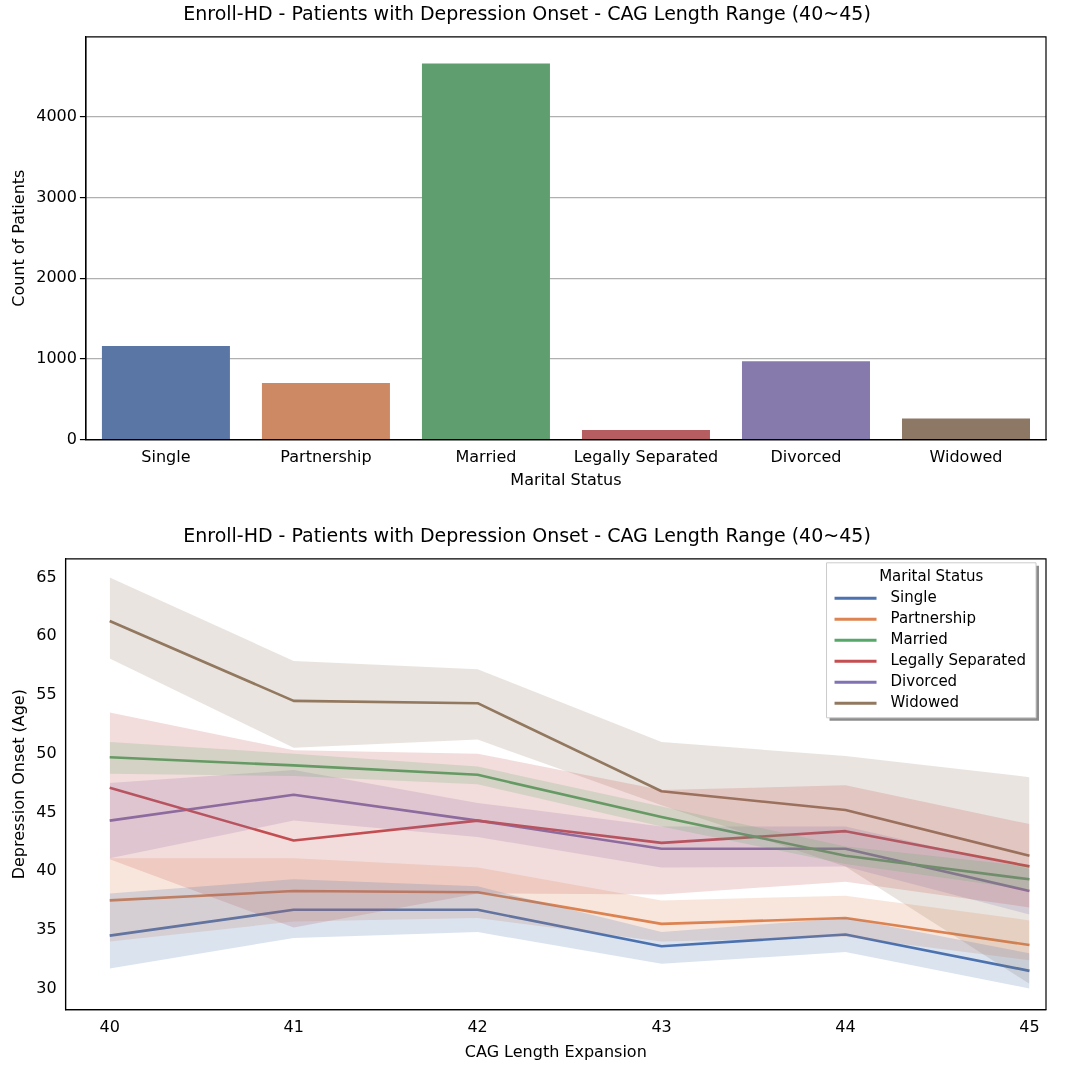  What do you see at coordinates (913, 597) in the screenshot?
I see `legend-label: Single` at bounding box center [913, 597].